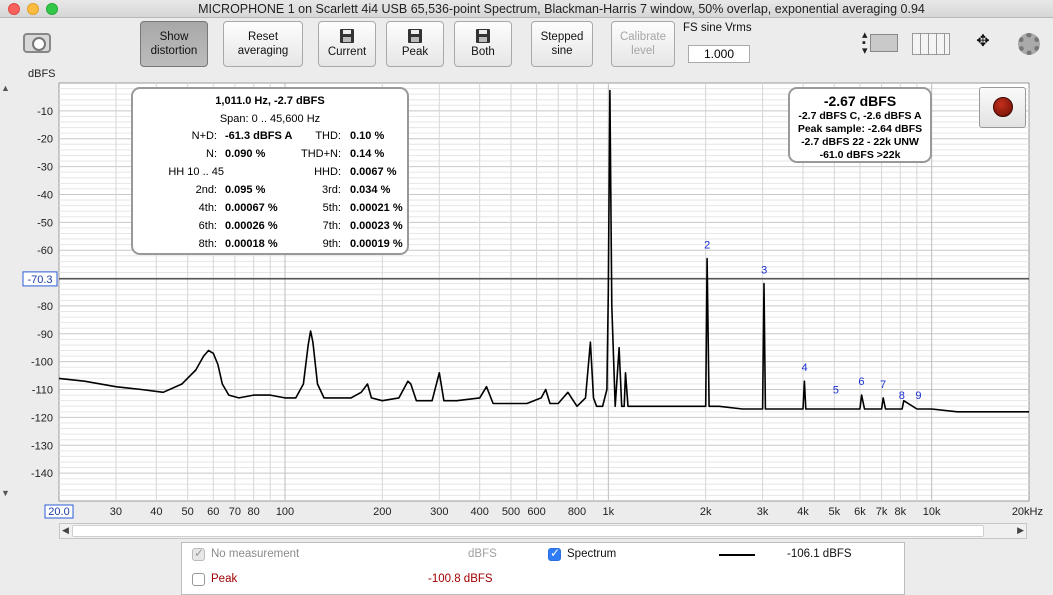 Image resolution: width=1053 pixels, height=595 pixels. I want to click on distortion-row: N+D: -61.3 dBFS A THD: 0.10 %, so click(270, 139).